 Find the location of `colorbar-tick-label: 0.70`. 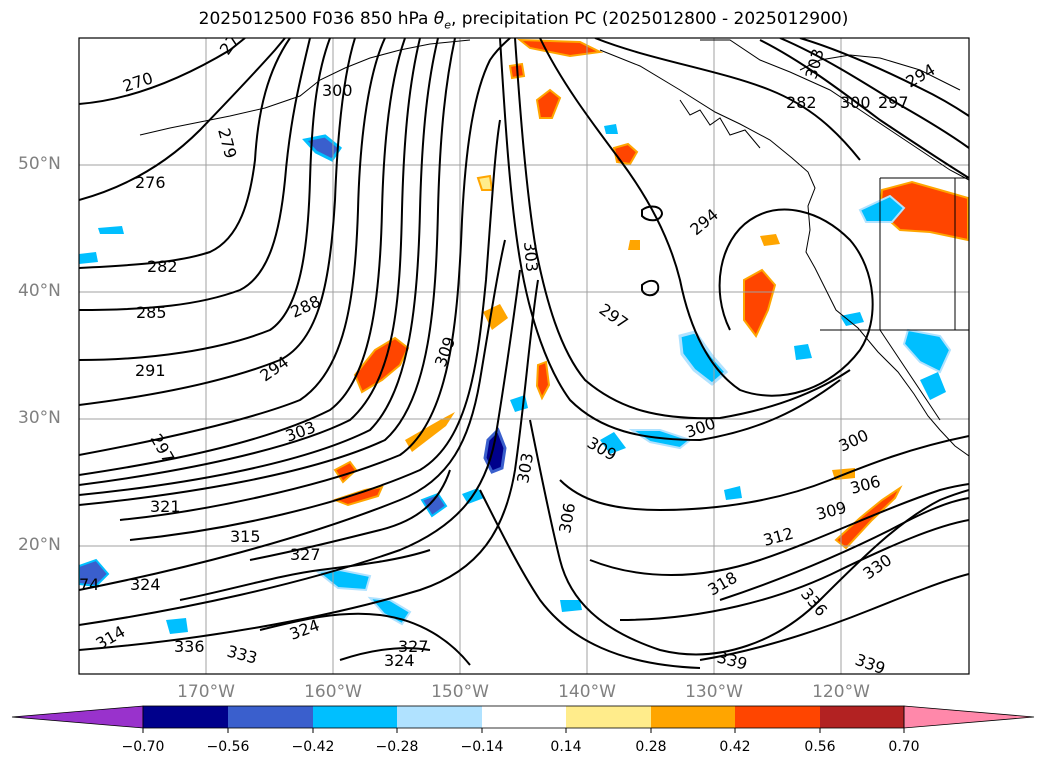

colorbar-tick-label: 0.70 is located at coordinates (904, 747).